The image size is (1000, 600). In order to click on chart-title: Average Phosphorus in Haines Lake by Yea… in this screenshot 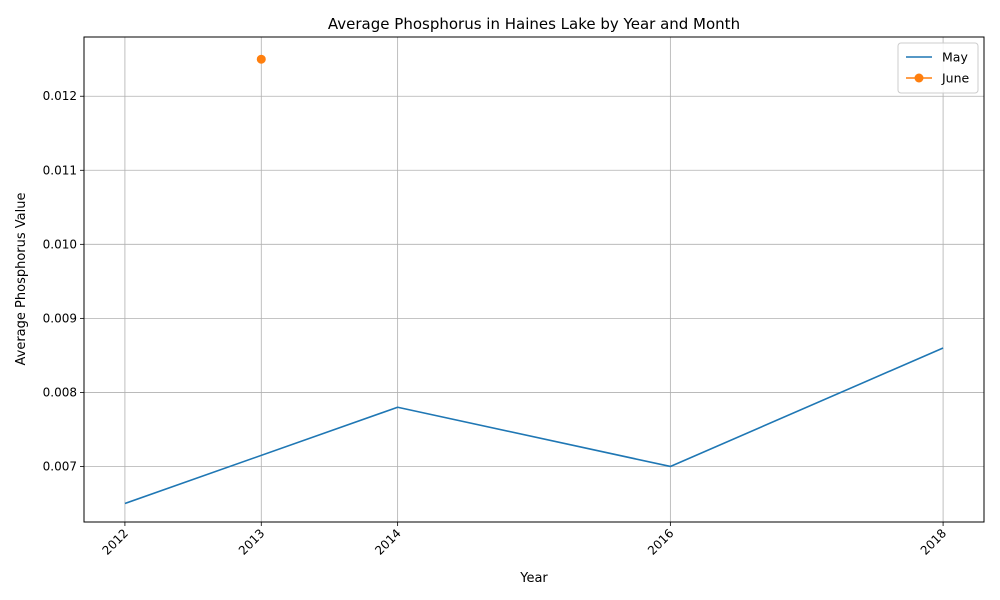, I will do `click(534, 24)`.